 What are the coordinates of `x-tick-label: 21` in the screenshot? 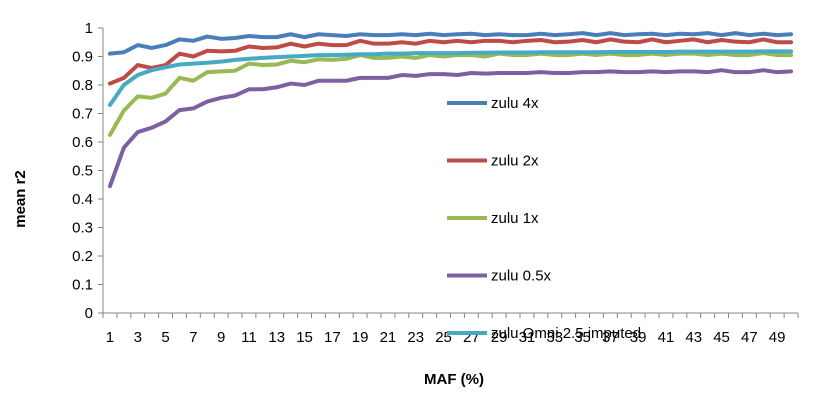 It's located at (388, 337).